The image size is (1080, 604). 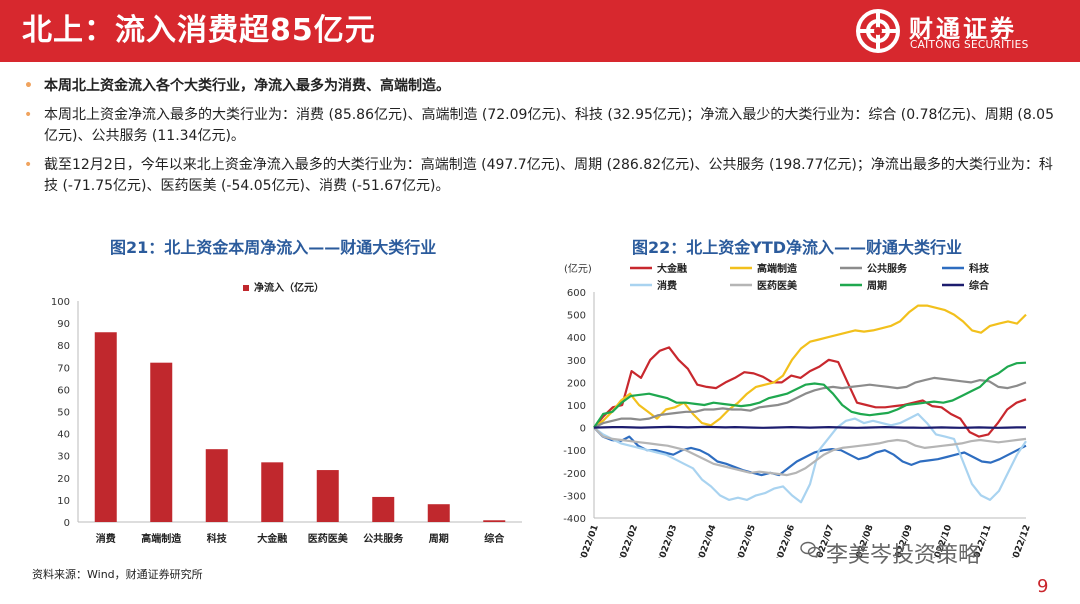 I want to click on logo-chinese-name: 财通证券, so click(x=963, y=29).